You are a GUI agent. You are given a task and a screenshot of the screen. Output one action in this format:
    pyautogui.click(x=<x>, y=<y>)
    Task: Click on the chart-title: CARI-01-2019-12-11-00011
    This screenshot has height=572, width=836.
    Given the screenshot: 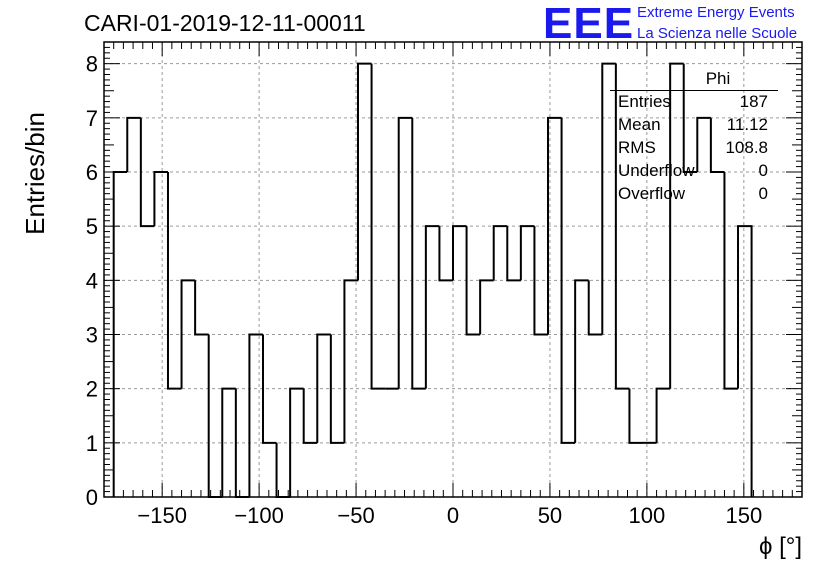 What is the action you would take?
    pyautogui.click(x=225, y=23)
    